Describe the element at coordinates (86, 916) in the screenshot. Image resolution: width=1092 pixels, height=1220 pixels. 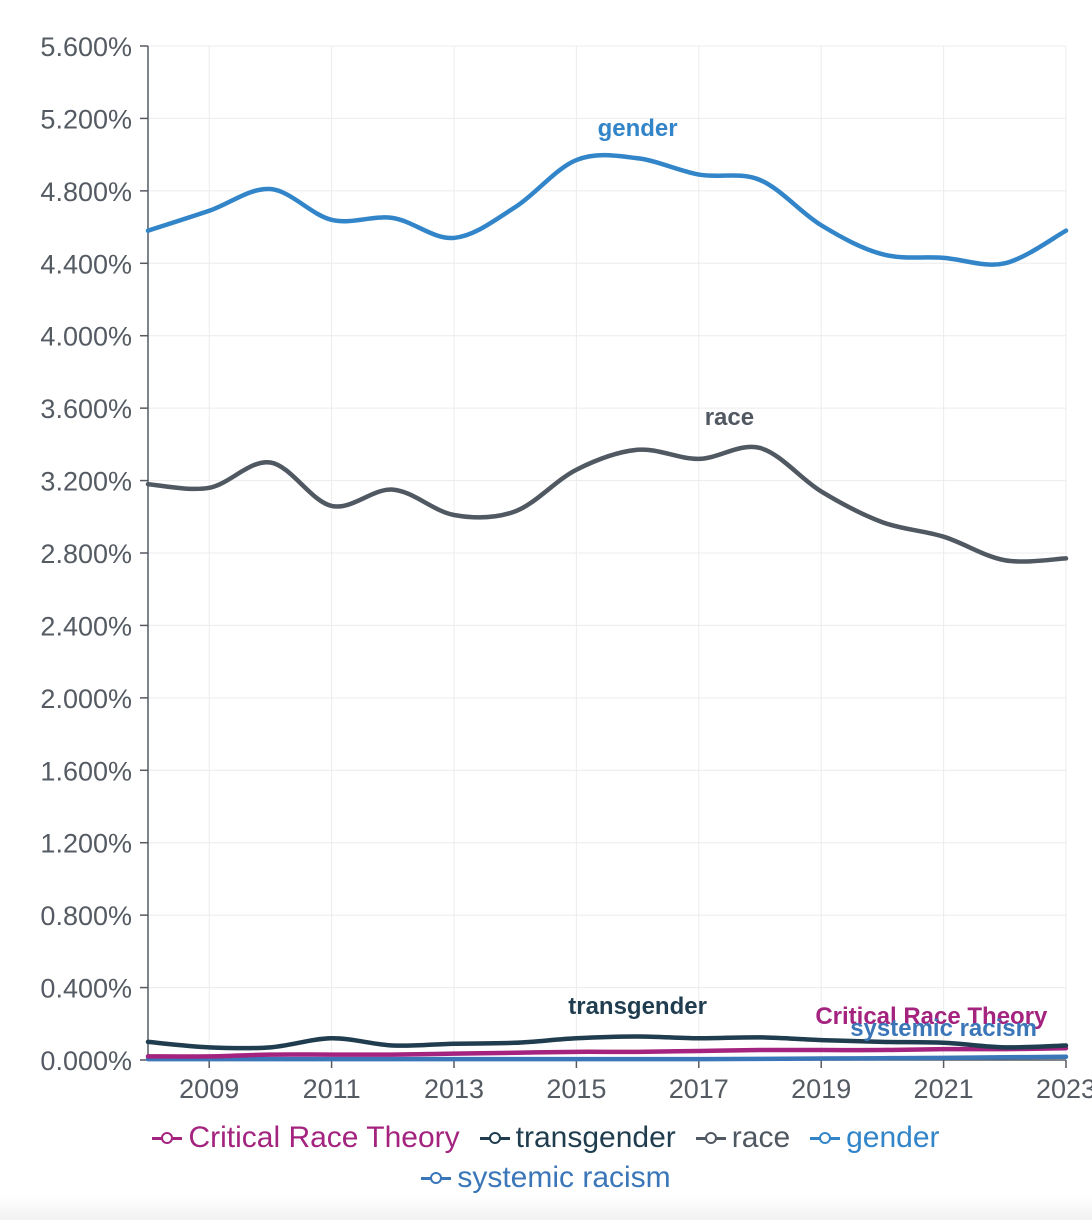
I see `y-tick-label: 0.800%` at that location.